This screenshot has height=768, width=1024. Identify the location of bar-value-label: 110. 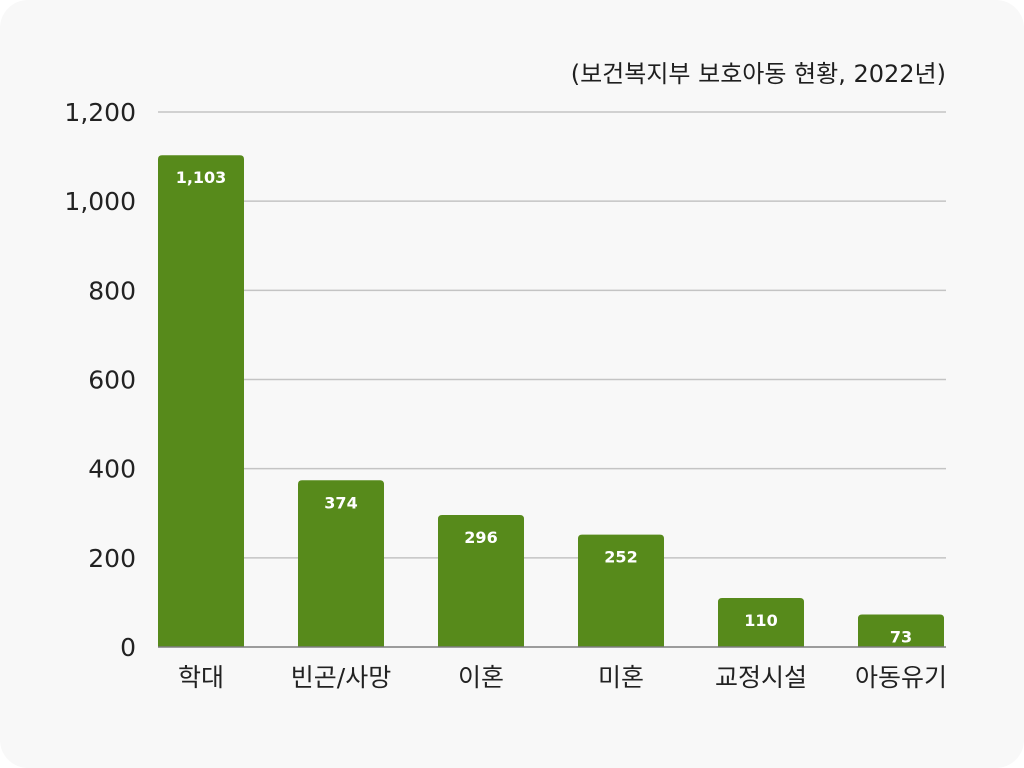
(760, 620).